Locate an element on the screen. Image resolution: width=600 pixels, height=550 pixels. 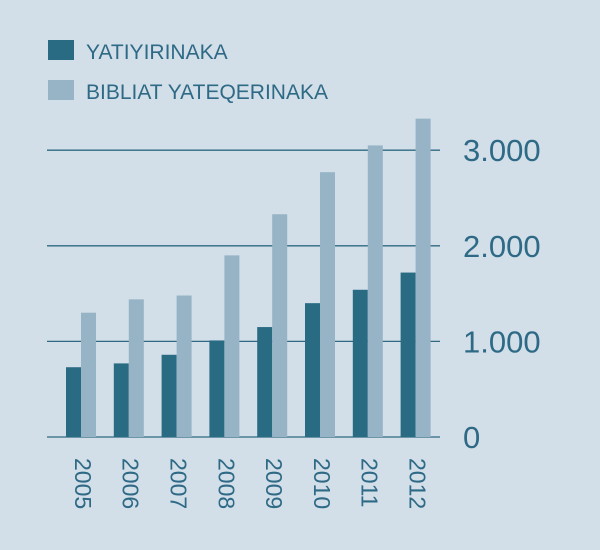
bar-yatiyirinaka-2008 is located at coordinates (217, 388).